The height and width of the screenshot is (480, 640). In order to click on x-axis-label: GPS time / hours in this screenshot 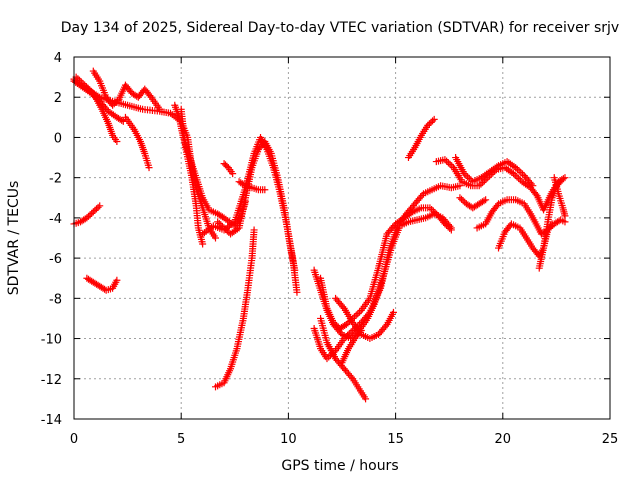, I will do `click(339, 466)`.